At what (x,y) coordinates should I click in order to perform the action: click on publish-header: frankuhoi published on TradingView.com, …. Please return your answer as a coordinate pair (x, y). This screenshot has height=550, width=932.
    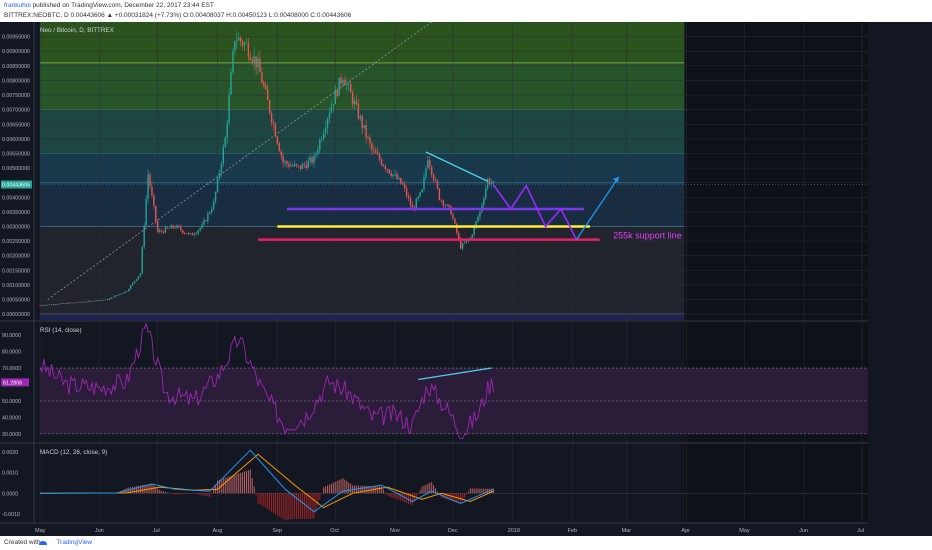
    Looking at the image, I should click on (466, 11).